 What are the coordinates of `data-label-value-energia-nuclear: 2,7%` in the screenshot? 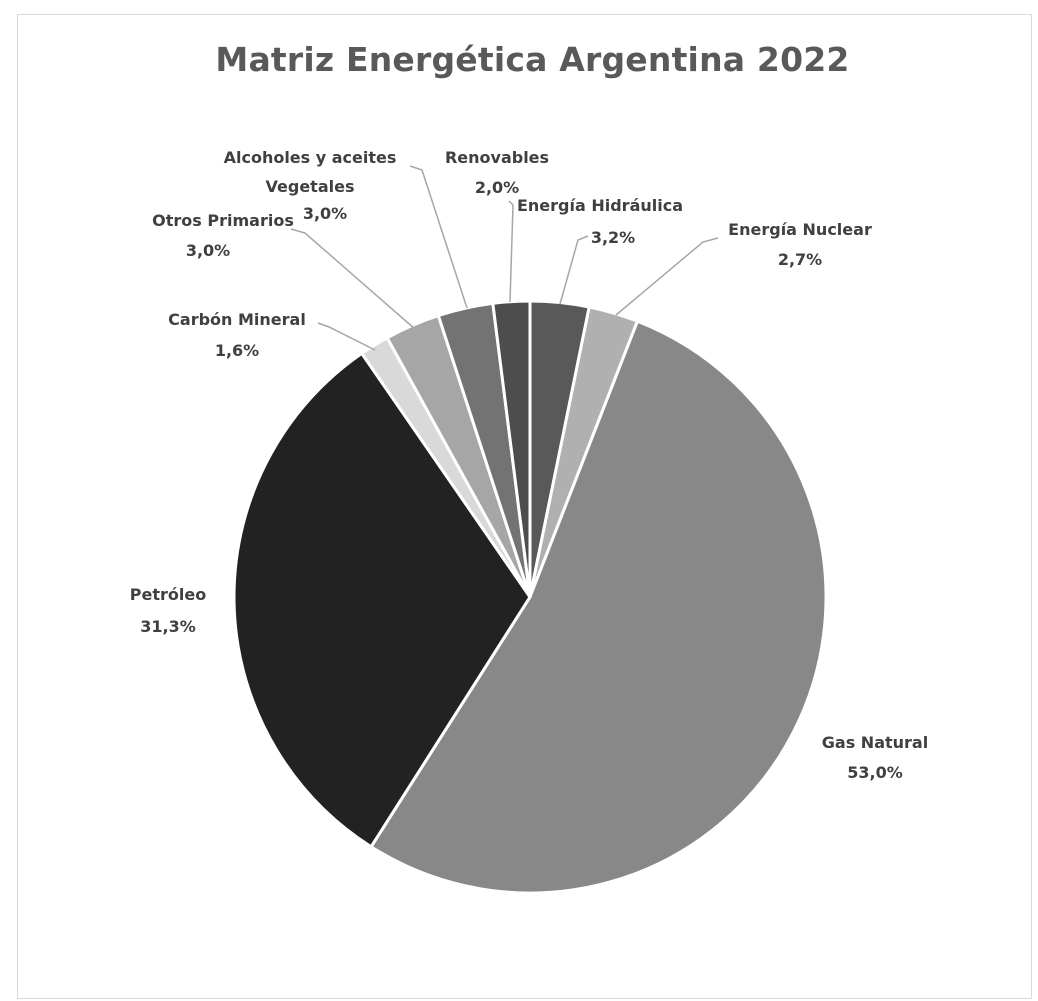 It's located at (800, 259).